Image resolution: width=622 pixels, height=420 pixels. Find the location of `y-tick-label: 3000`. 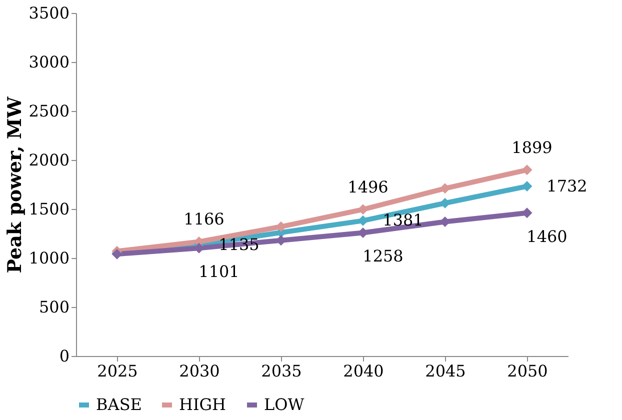

y-tick-label: 3000 is located at coordinates (49, 62).